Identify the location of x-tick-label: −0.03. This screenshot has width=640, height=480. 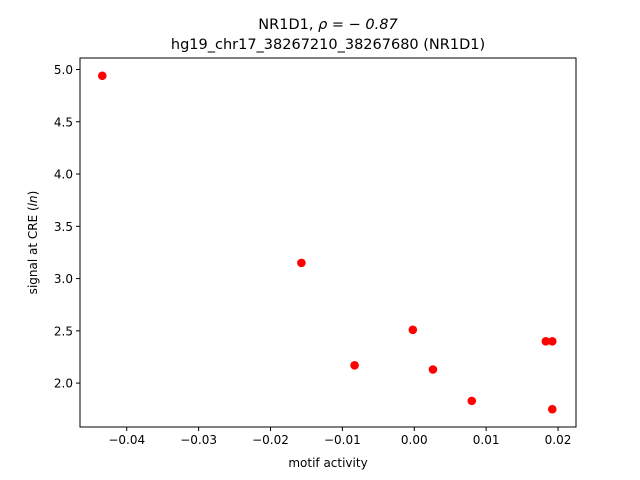
(198, 440).